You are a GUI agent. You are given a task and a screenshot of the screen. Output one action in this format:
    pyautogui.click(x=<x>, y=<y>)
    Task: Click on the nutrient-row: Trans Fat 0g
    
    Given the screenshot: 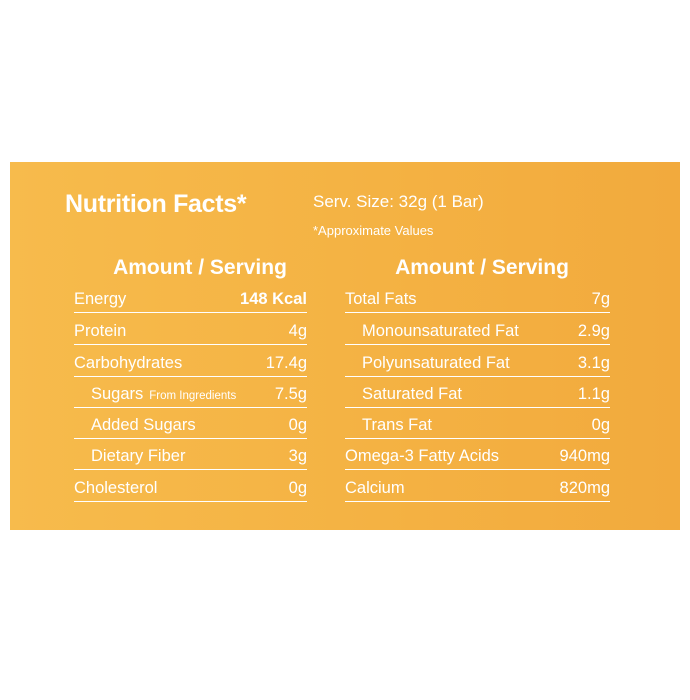 What is the action you would take?
    pyautogui.click(x=477, y=425)
    